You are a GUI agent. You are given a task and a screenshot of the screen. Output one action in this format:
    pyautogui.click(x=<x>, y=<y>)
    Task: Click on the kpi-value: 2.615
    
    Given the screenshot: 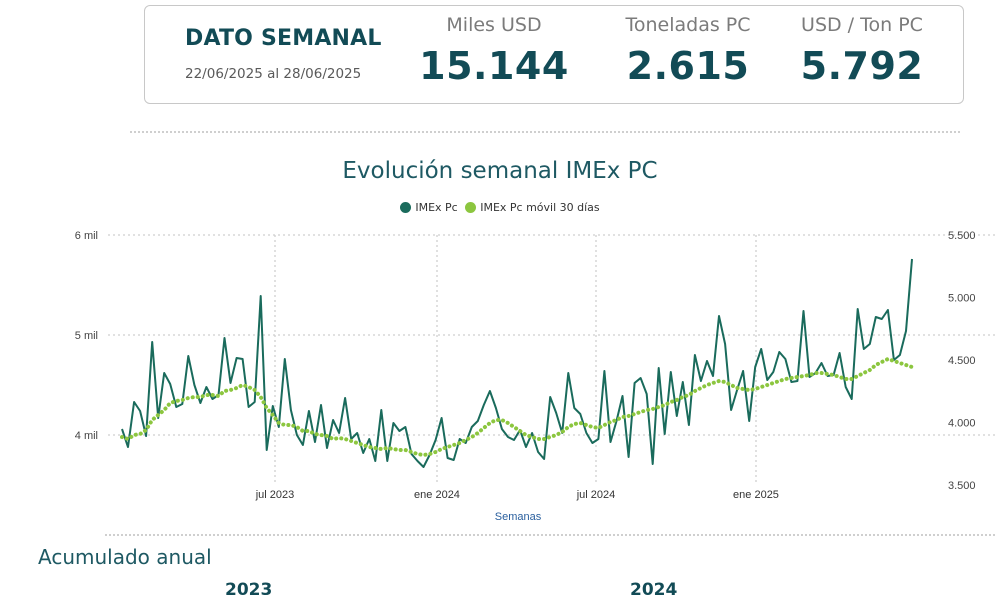 What is the action you would take?
    pyautogui.click(x=688, y=66)
    